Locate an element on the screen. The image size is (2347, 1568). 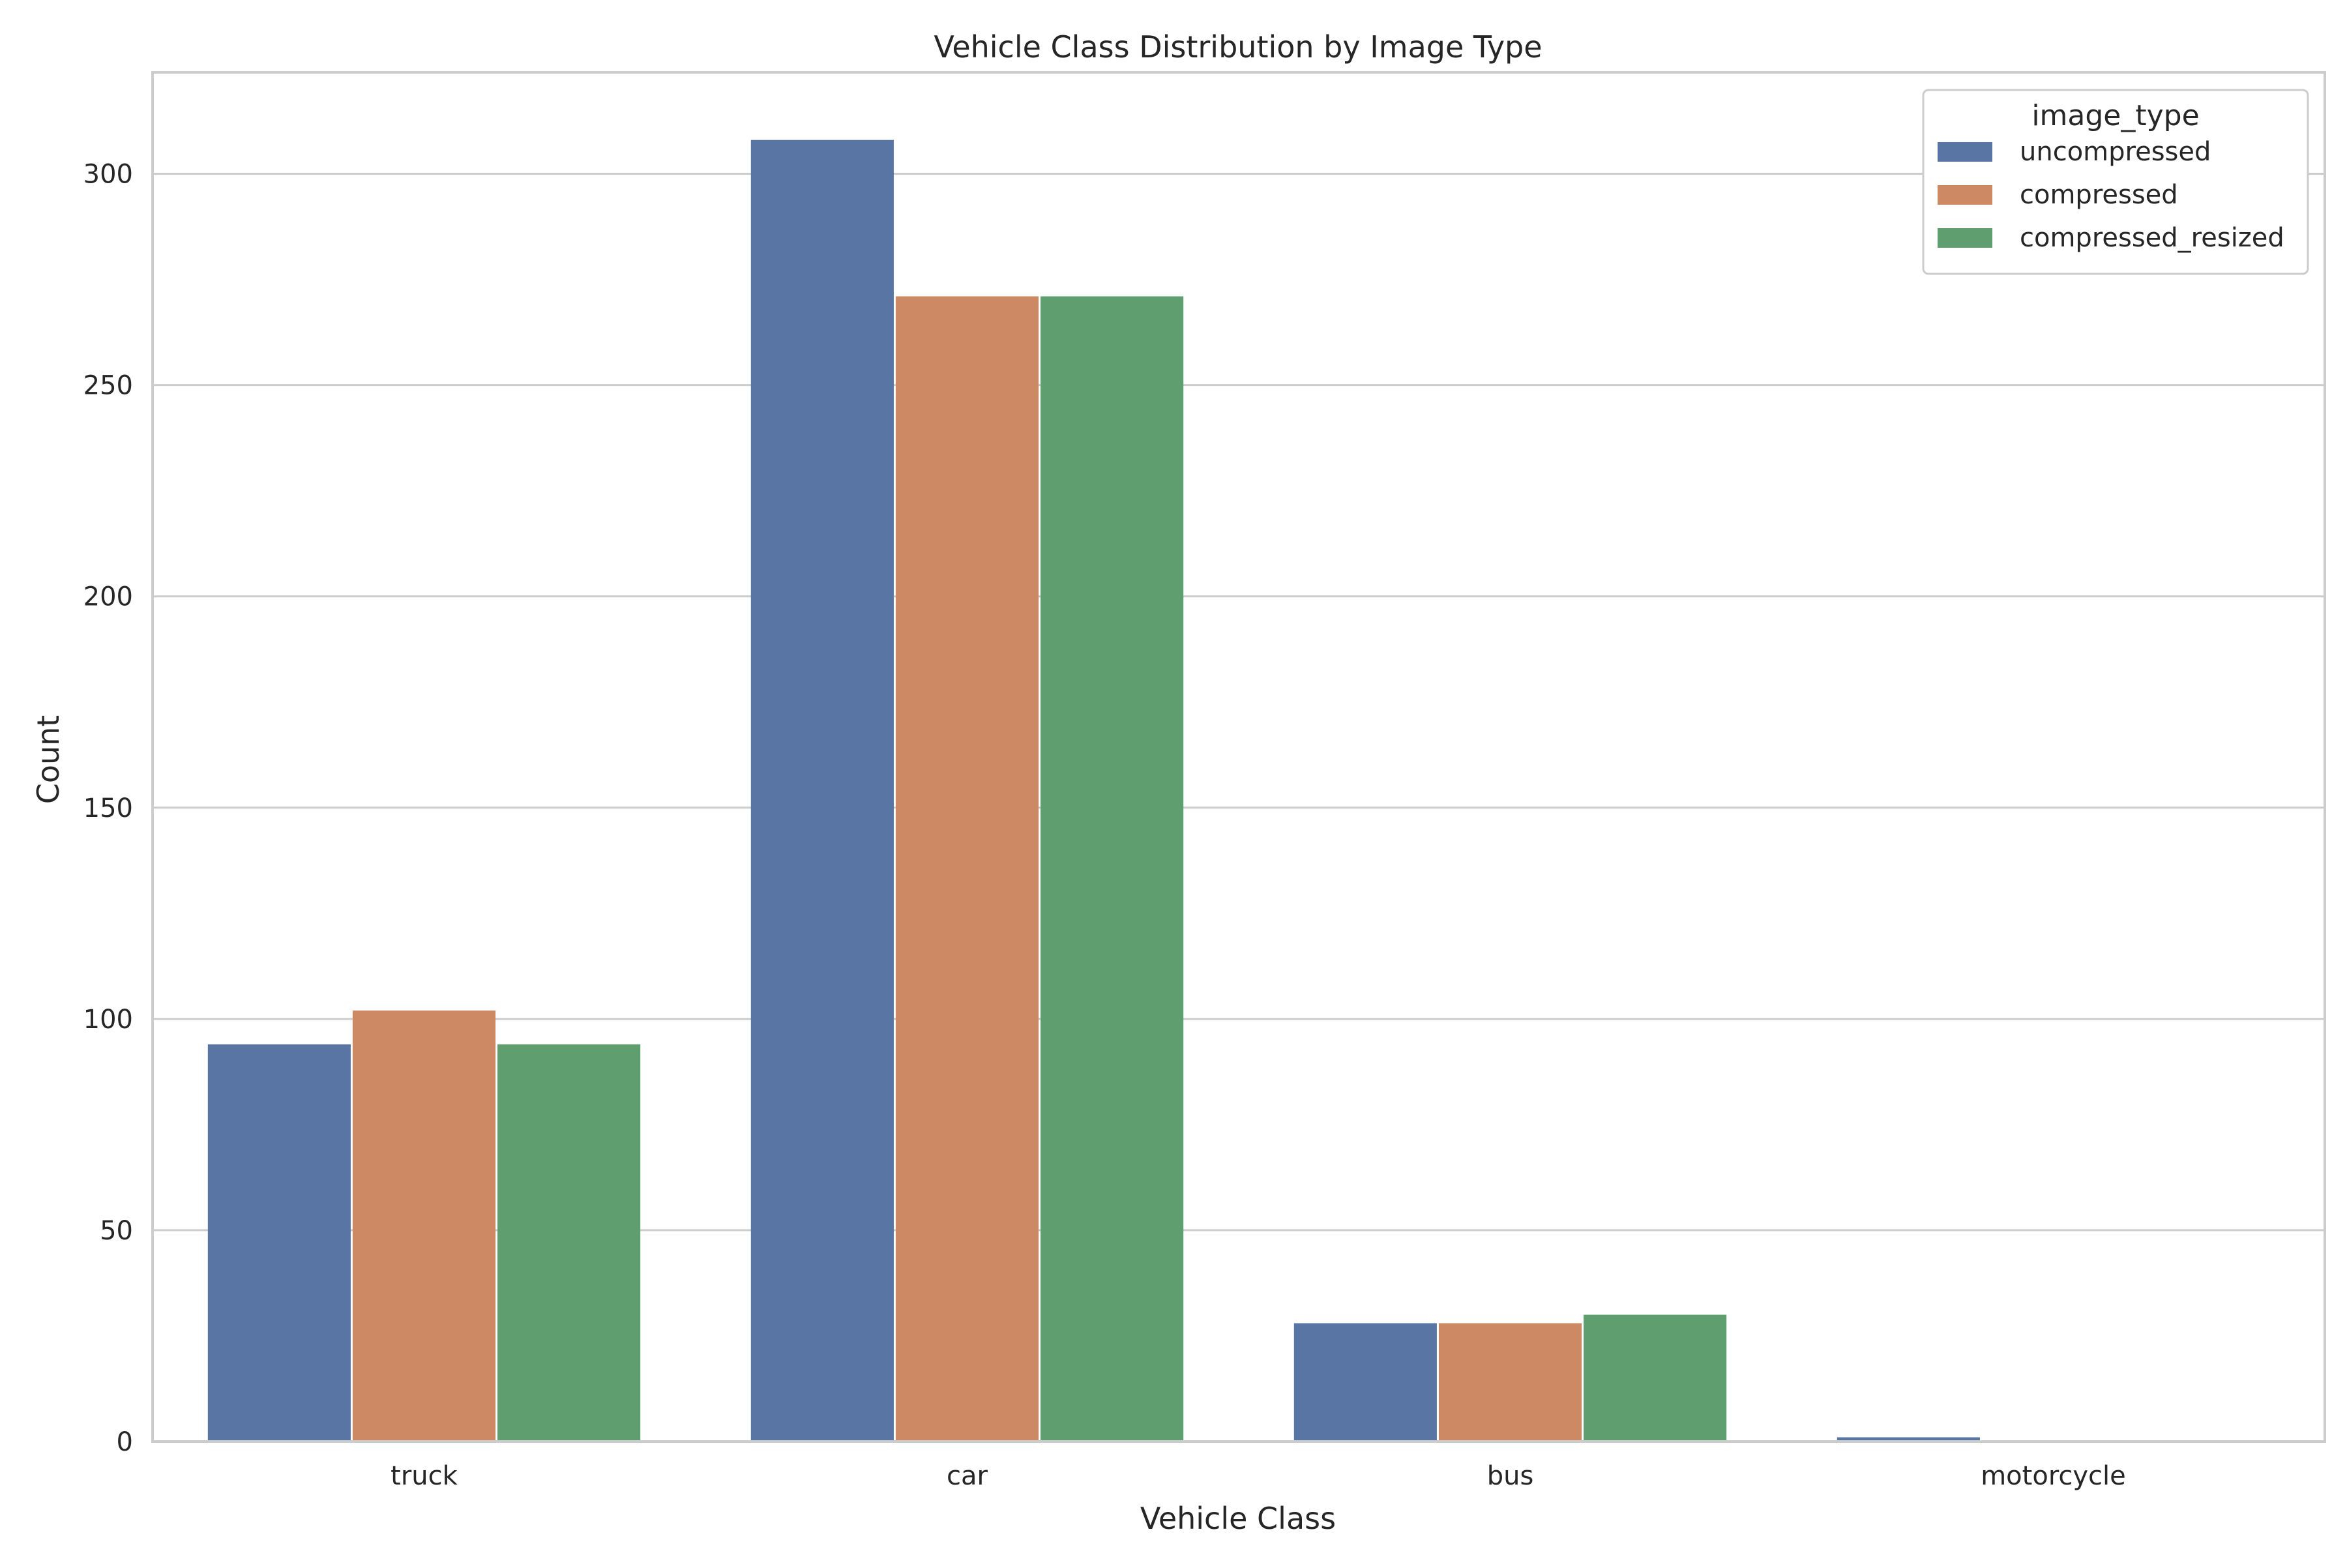
x-tick-label-car: car is located at coordinates (967, 1476).